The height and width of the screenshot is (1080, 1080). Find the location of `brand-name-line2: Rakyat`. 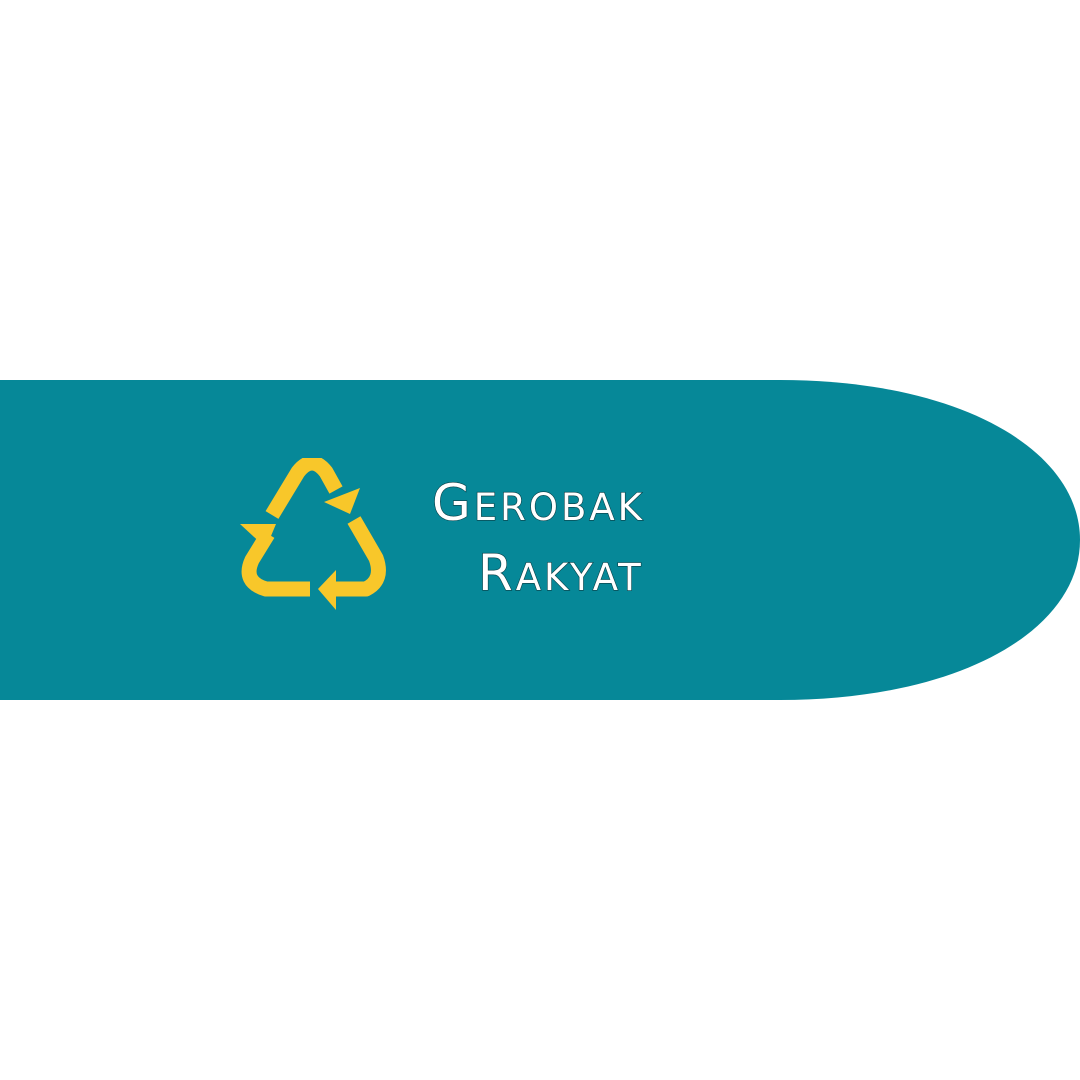

brand-name-line2: Rakyat is located at coordinates (560, 573).